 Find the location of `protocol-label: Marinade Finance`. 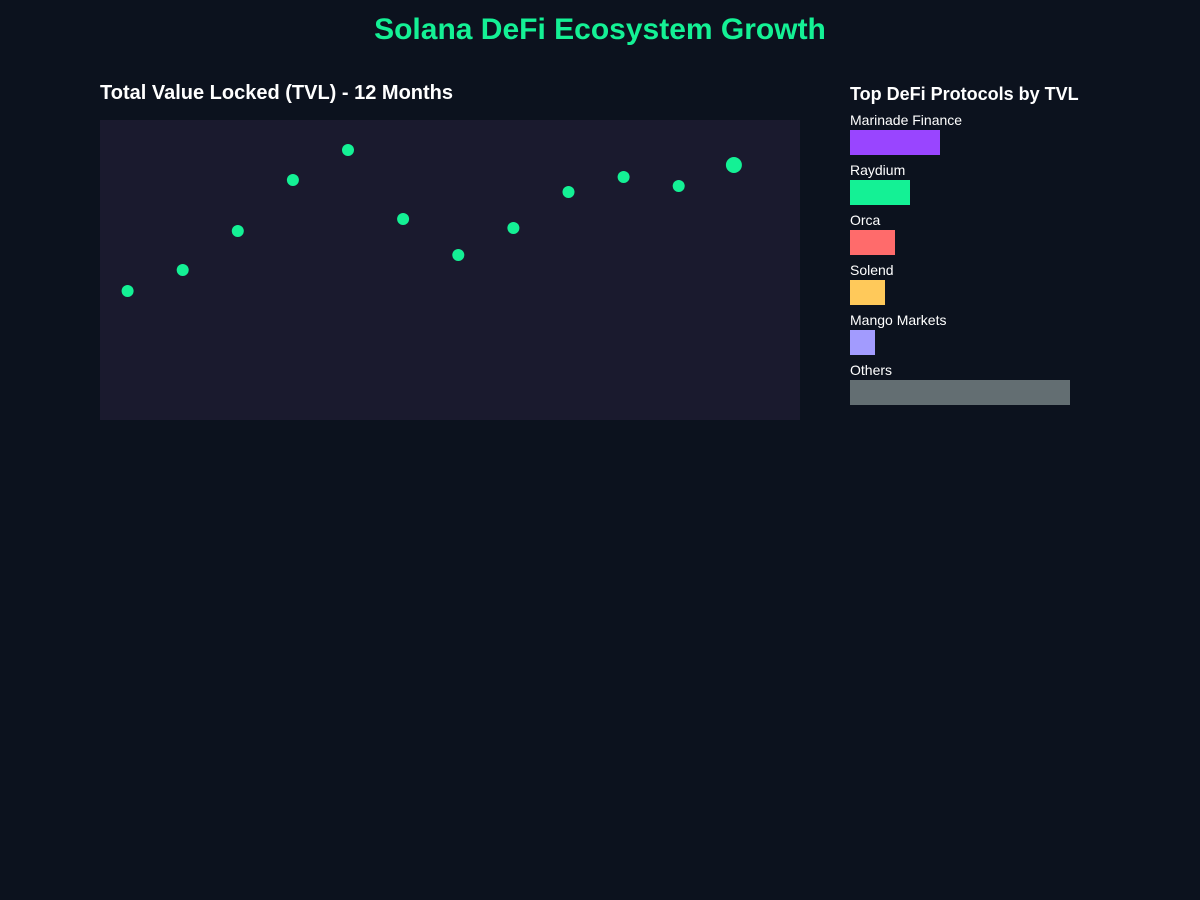

protocol-label: Marinade Finance is located at coordinates (906, 120).